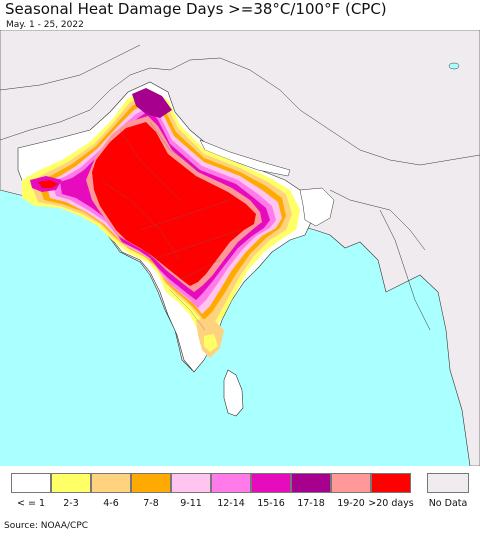 The width and height of the screenshot is (480, 536). Describe the element at coordinates (311, 503) in the screenshot. I see `legend-label-17-18: 17-18` at that location.